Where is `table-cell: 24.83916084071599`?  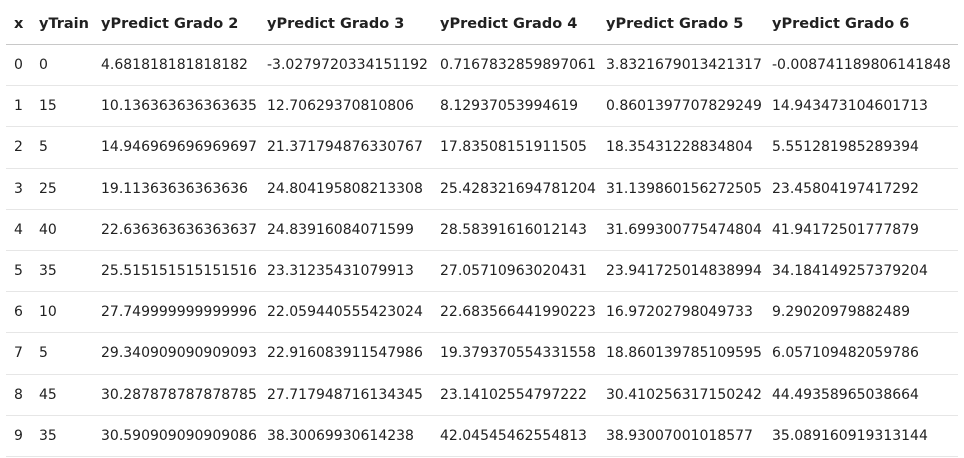 table-cell: 24.83916084071599 is located at coordinates (345, 230).